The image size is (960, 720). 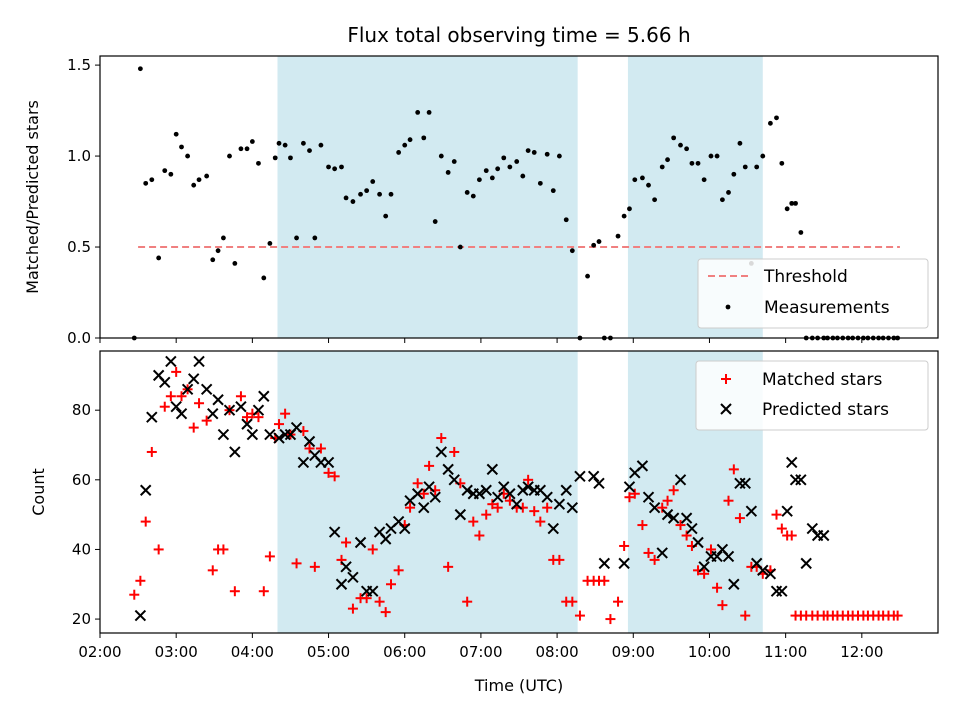 What do you see at coordinates (812, 395) in the screenshot?
I see `bottom-legend-box` at bounding box center [812, 395].